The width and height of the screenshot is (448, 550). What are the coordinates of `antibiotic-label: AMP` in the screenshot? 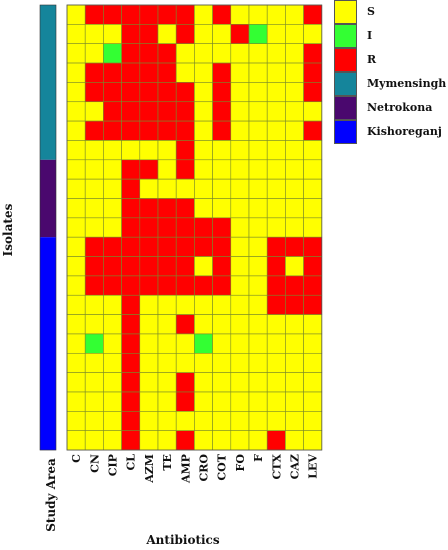 It's located at (185, 469).